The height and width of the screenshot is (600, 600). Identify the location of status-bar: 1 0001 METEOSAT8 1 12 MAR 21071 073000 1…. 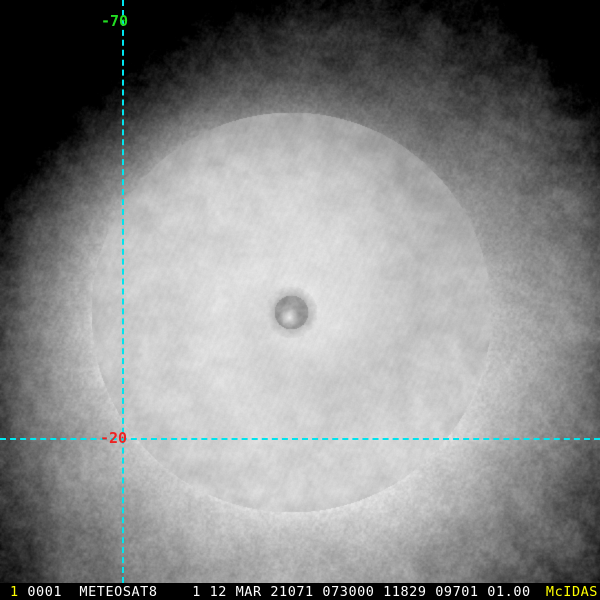
(300, 591).